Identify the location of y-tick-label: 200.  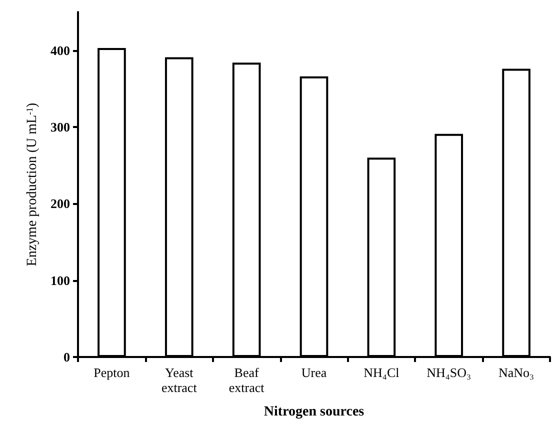
(60, 204).